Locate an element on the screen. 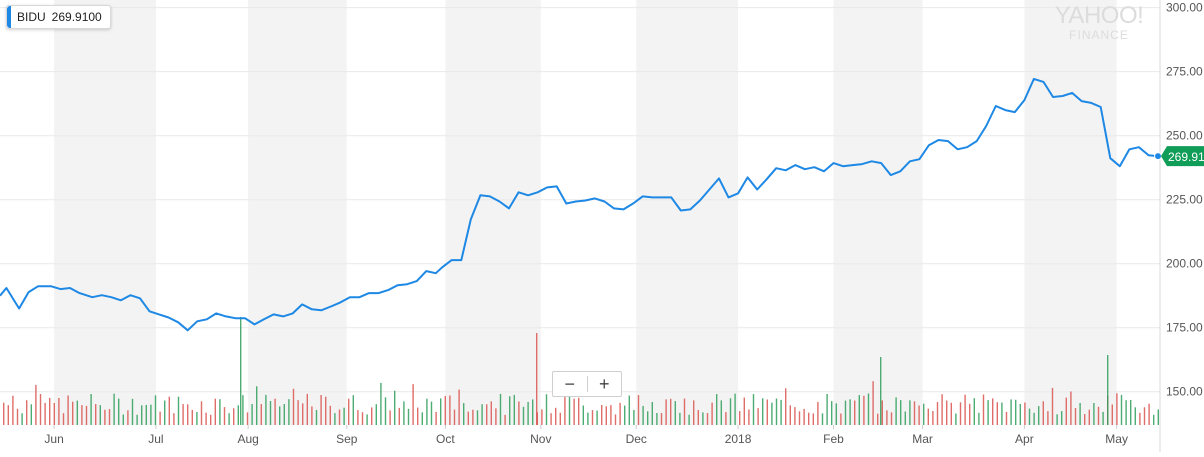 The width and height of the screenshot is (1204, 457). month-band is located at coordinates (878, 212).